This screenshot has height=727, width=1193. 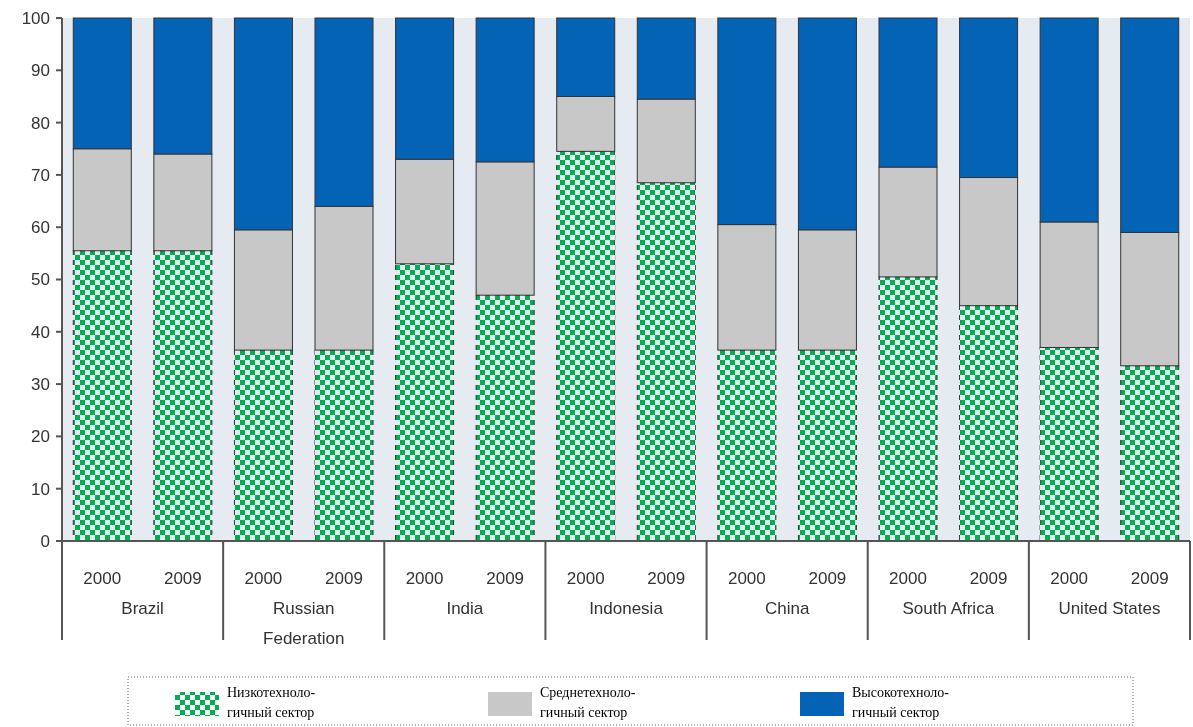 I want to click on y-tick-label: 40, so click(x=40, y=332).